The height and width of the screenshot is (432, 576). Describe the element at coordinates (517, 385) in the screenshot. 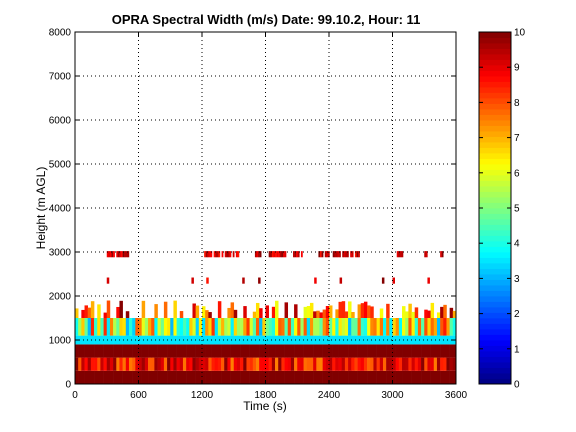

I see `colorbar-tick-label: 0` at that location.